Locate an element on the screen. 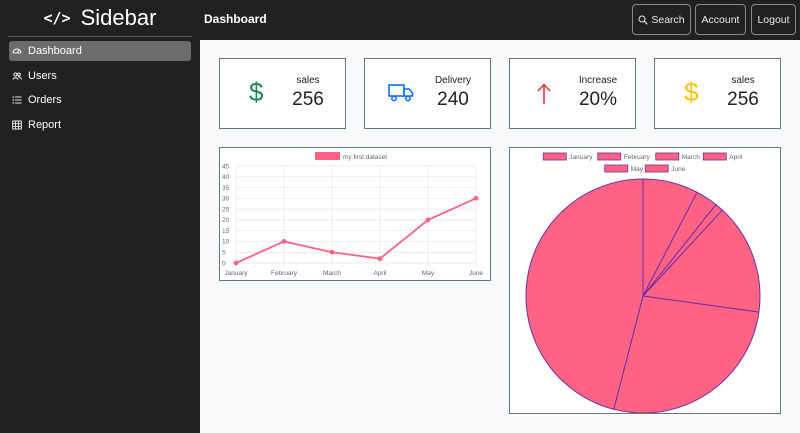  sidebar-item-label: Users is located at coordinates (42, 75).